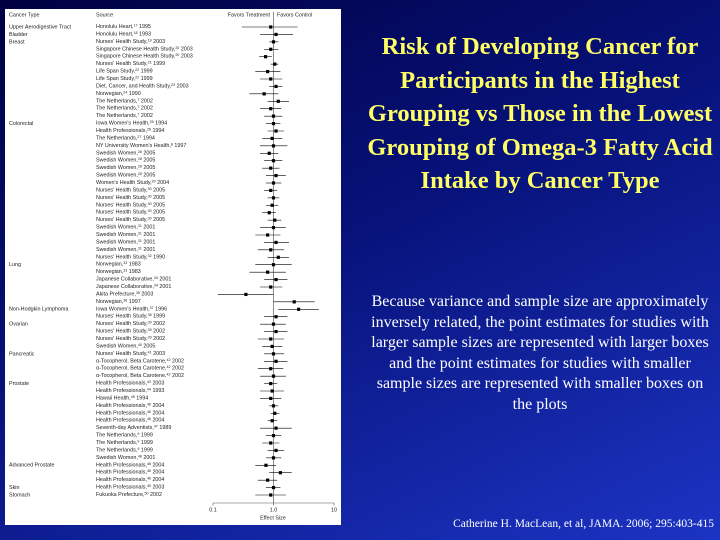 This screenshot has width=720, height=540. I want to click on group-label: Advanced Prostate, so click(32, 466).